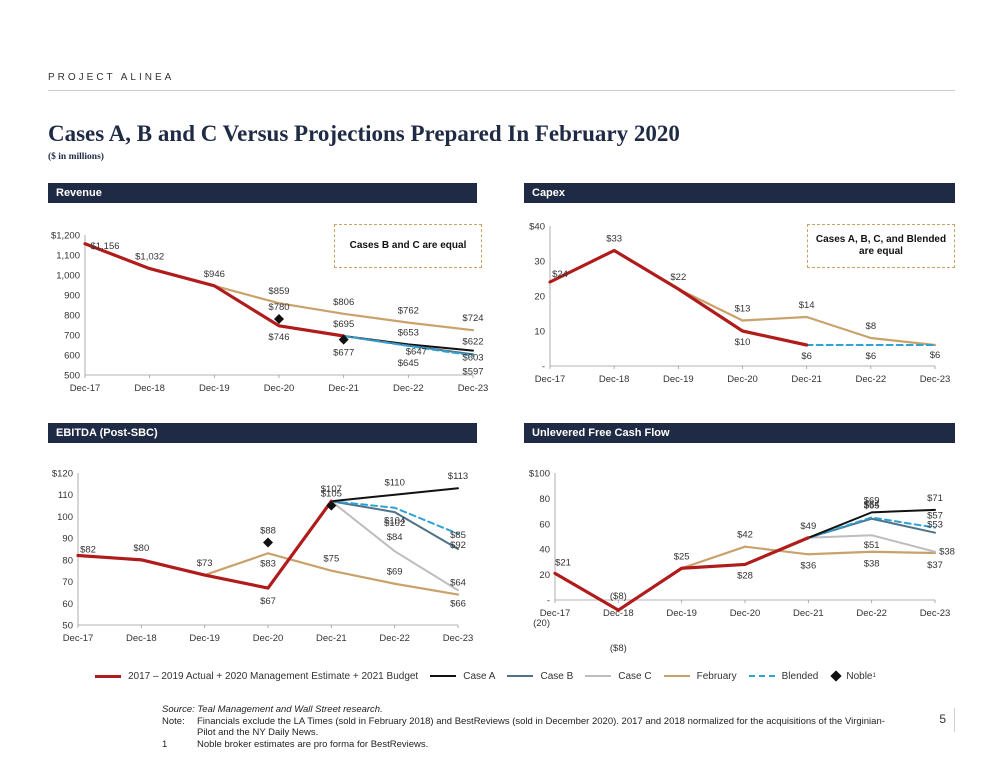 The height and width of the screenshot is (771, 1000). Describe the element at coordinates (871, 326) in the screenshot. I see `data-label: $8` at that location.